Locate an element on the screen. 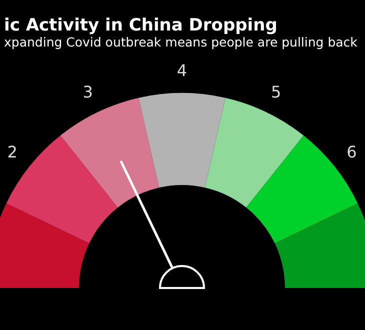 Image resolution: width=365 pixels, height=330 pixels. slice-label: 3 is located at coordinates (87, 92).